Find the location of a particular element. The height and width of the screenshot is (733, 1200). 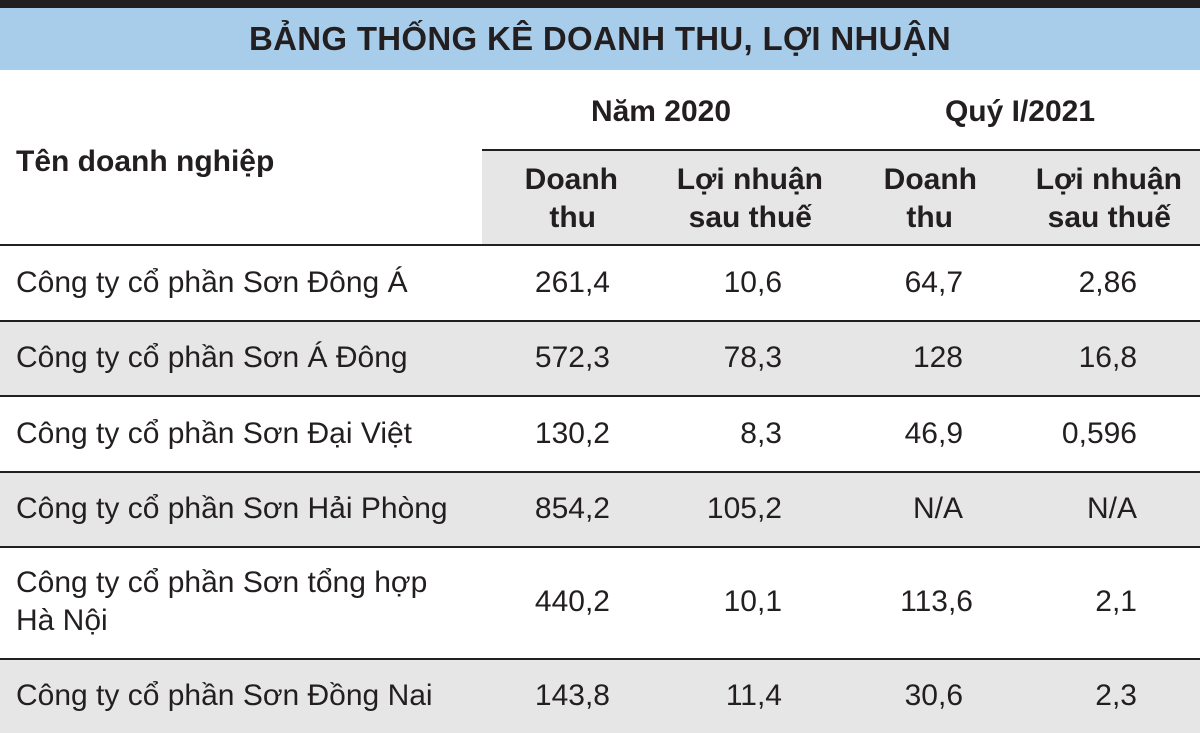

company-name: Công ty cổ phần Sơn Đông Á is located at coordinates (212, 282).